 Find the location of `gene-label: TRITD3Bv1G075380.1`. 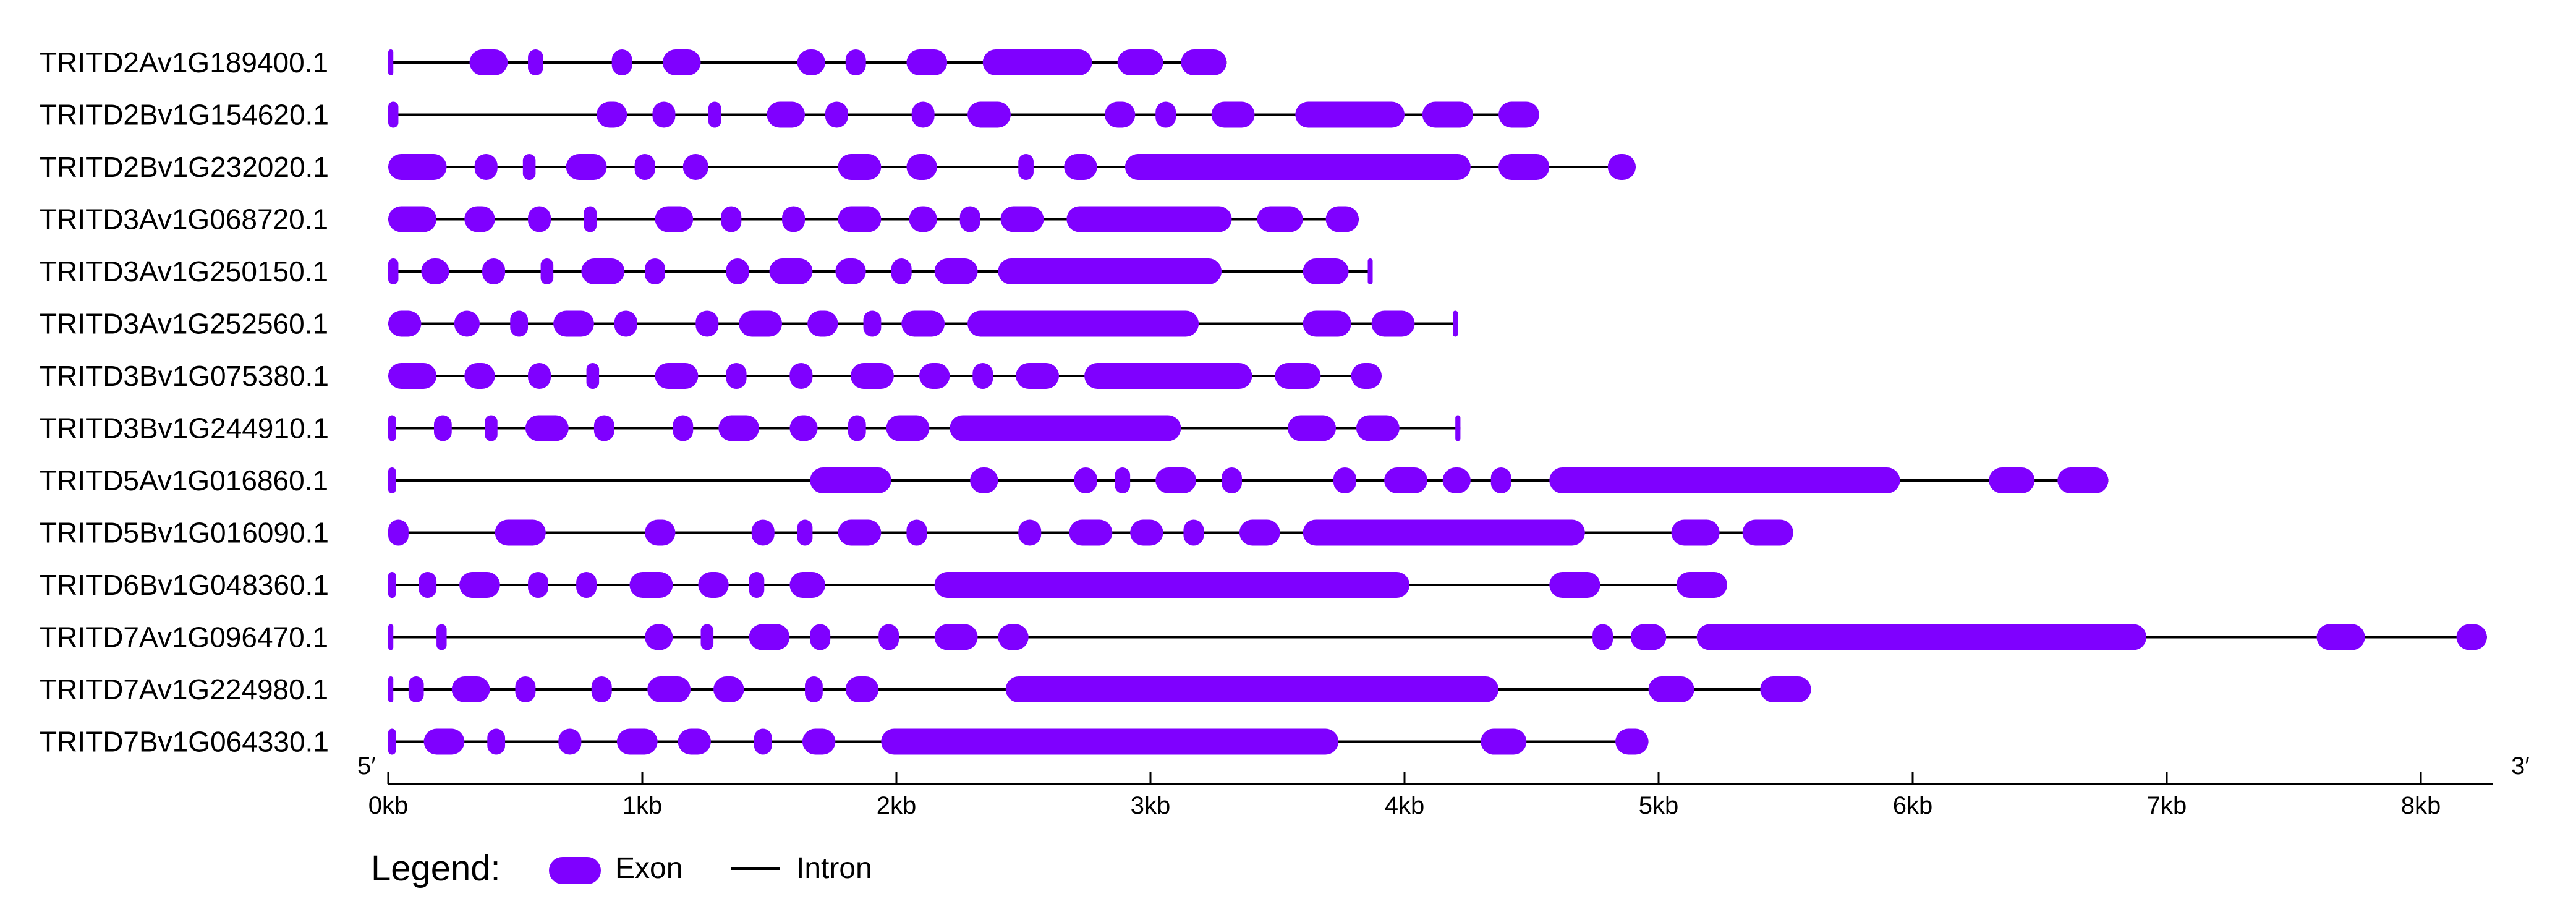

gene-label: TRITD3Bv1G075380.1 is located at coordinates (184, 376).